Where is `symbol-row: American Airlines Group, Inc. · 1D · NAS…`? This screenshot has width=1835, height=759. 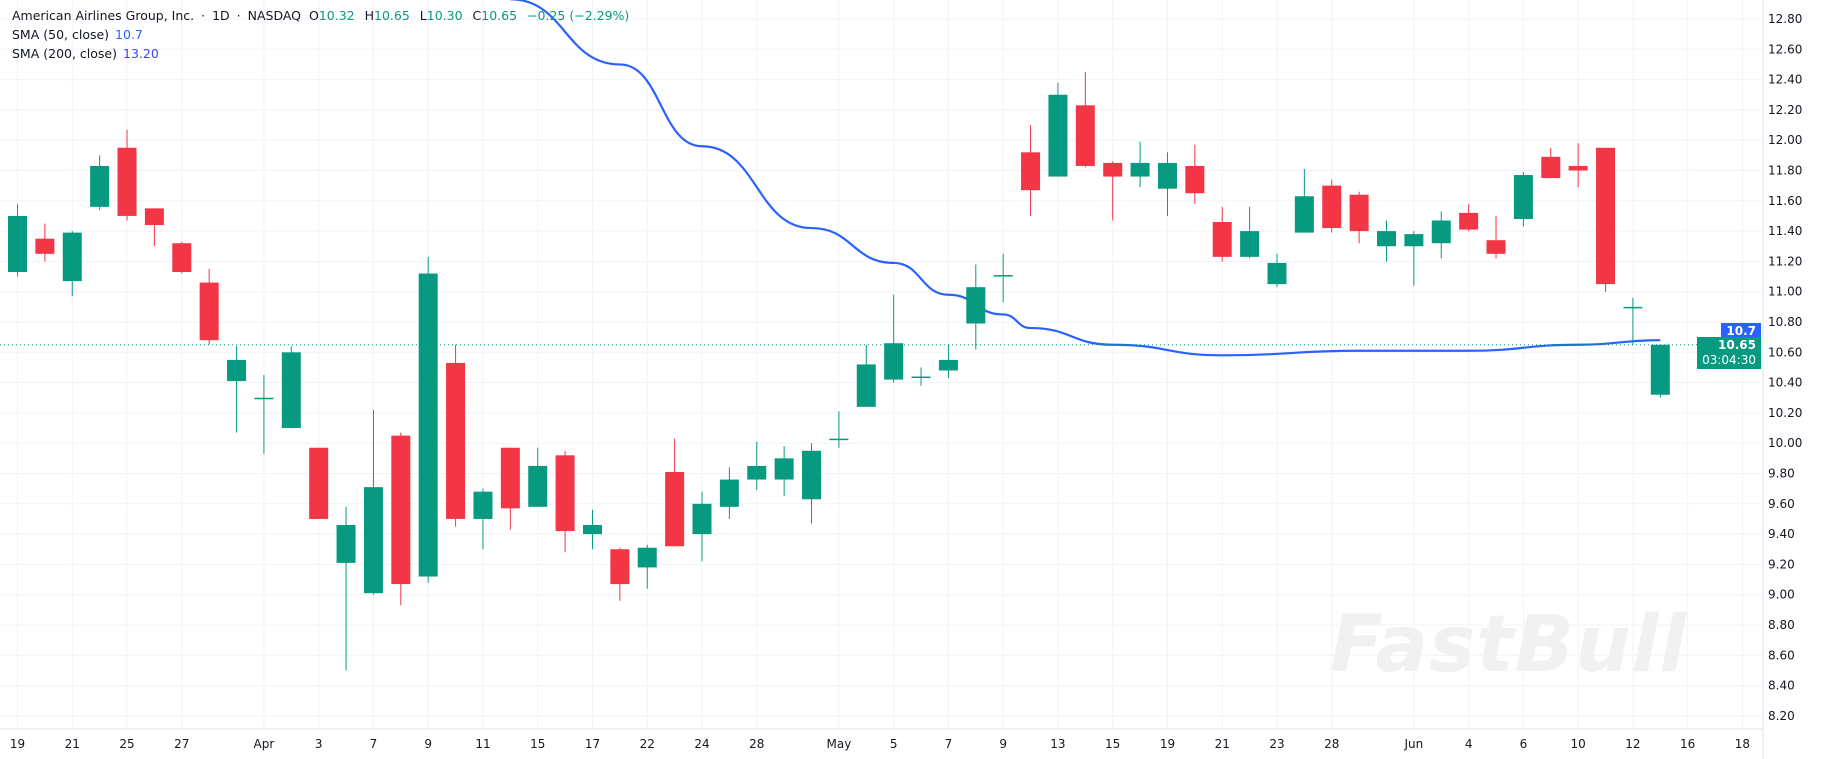 symbol-row: American Airlines Group, Inc. · 1D · NAS… is located at coordinates (321, 15).